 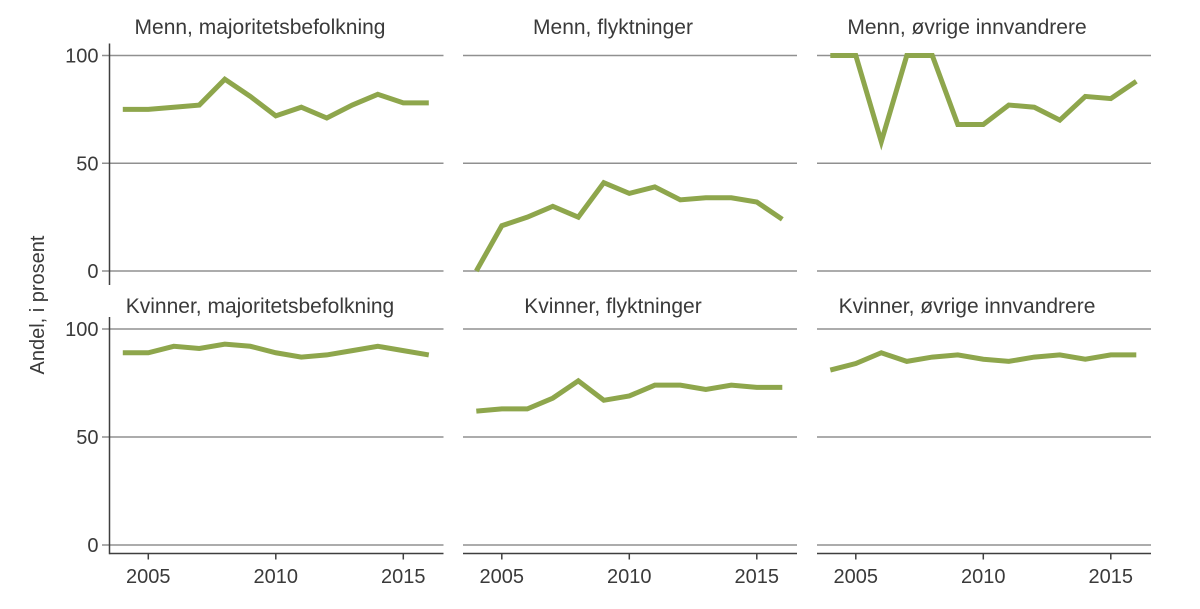 I want to click on y-axis-label: Andel, i prosent, so click(x=38, y=305).